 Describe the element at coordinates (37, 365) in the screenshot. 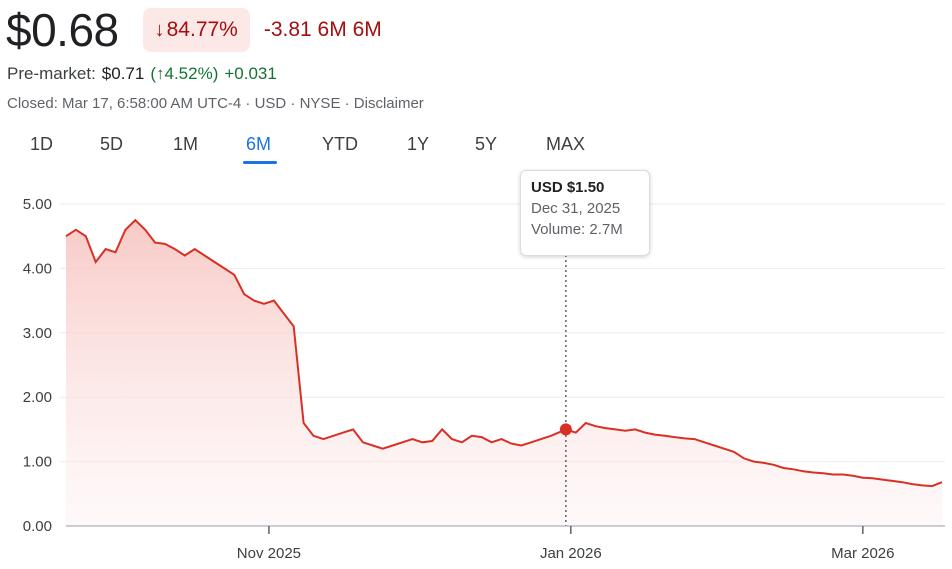

I see `y-axis-labels: 5.00 4.00 3.00 2.00 1.00 0.00` at that location.